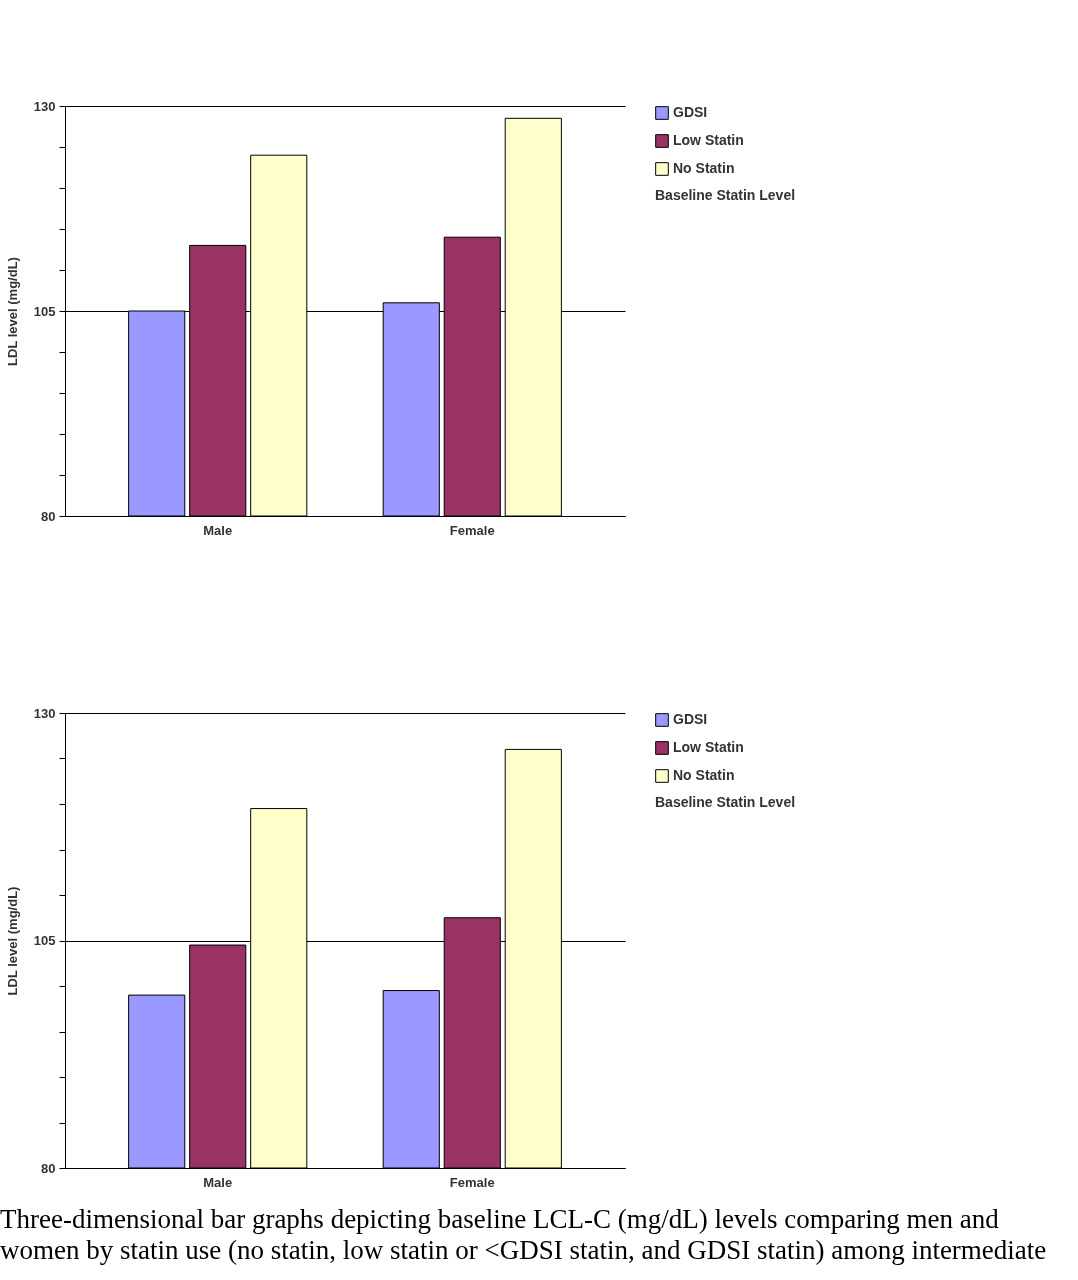 The height and width of the screenshot is (1280, 1078). Describe the element at coordinates (524, 1235) in the screenshot. I see `text: Three-dimensional bar graphs depicting baseline LCL-C (mg/dL) levels comparing men and women by statin use (no statin, low statin or <GDSI statin, and GDSI statin) among intermediate` at that location.